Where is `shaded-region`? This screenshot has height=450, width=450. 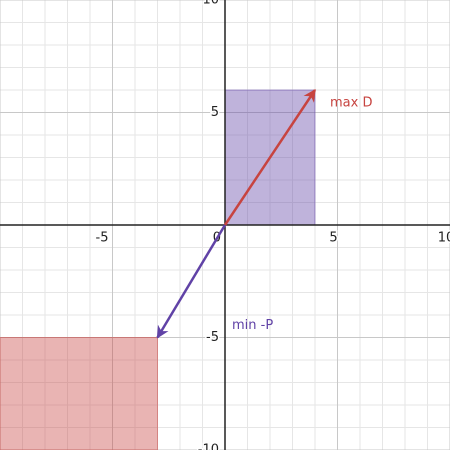
shaded-region is located at coordinates (79, 393).